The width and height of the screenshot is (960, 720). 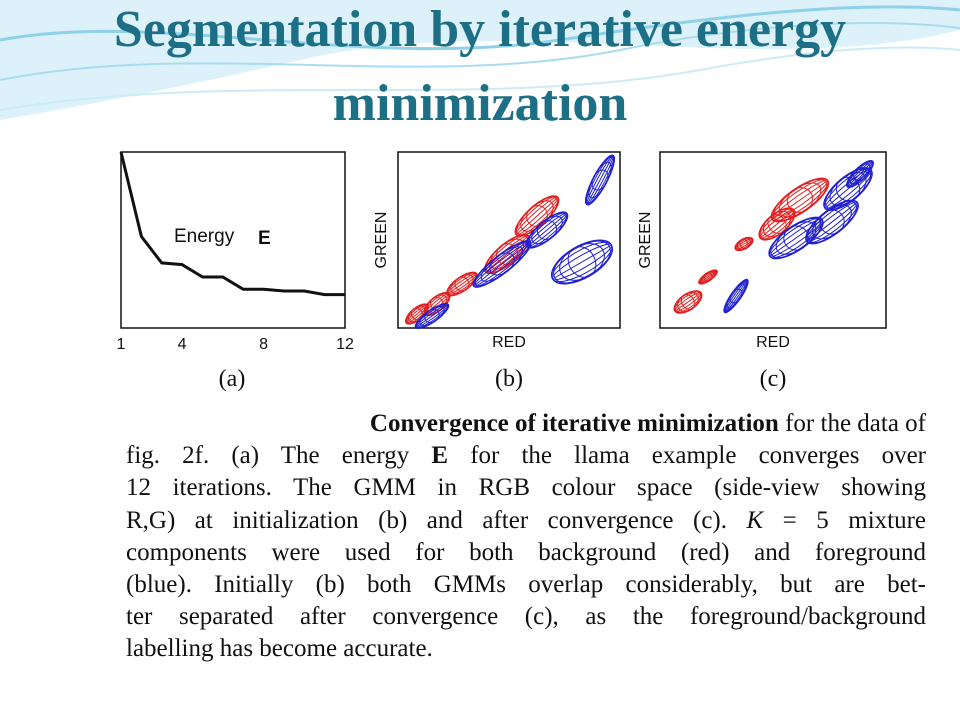 I want to click on energy-curve, so click(x=232, y=224).